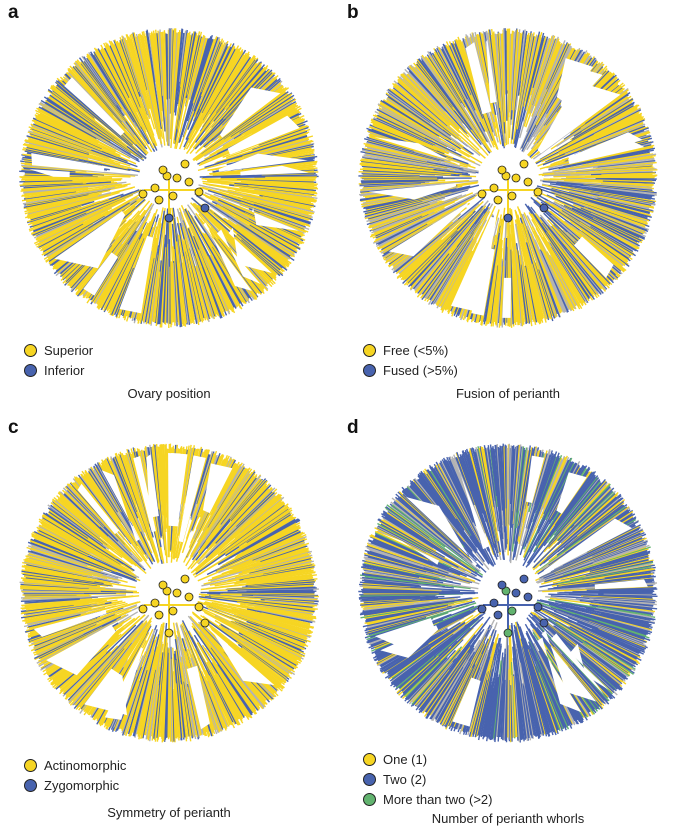  I want to click on legend-label: More than two (>2), so click(438, 799).